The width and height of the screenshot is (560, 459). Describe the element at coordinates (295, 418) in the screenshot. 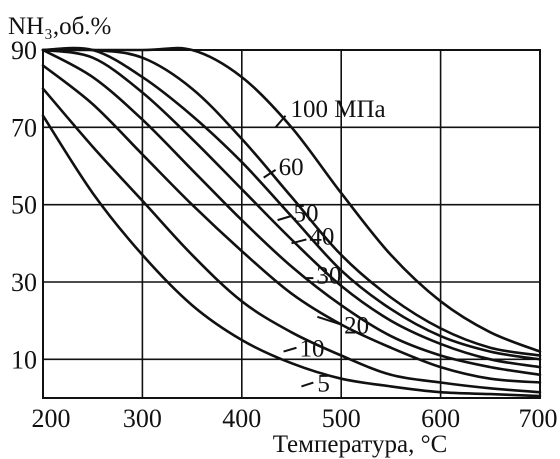

I see `x-tick-labels: 200 300 400 500 600 700` at that location.